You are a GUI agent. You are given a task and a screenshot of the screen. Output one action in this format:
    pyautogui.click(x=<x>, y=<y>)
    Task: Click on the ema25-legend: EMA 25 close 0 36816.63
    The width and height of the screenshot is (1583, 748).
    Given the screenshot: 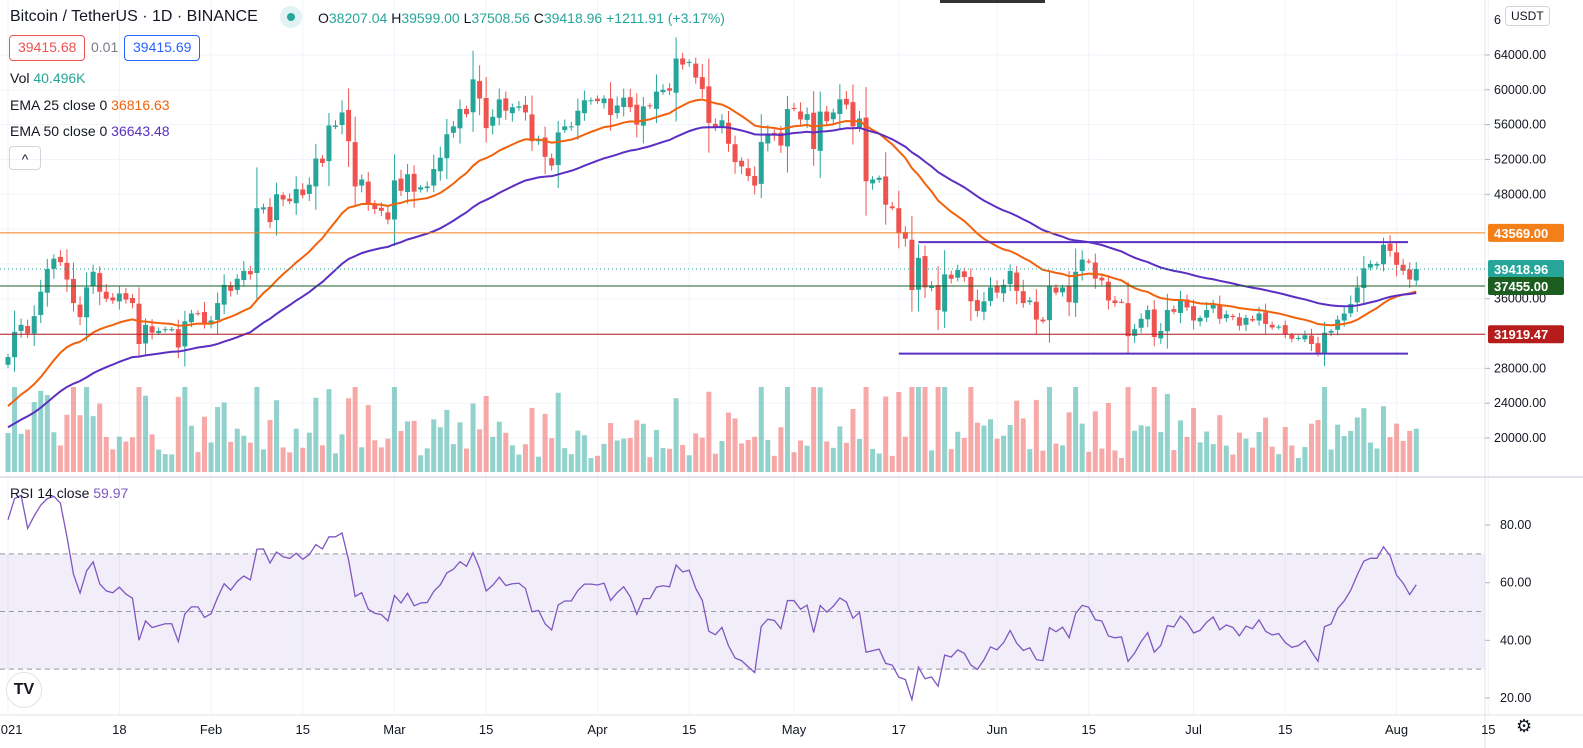 What is the action you would take?
    pyautogui.click(x=90, y=105)
    